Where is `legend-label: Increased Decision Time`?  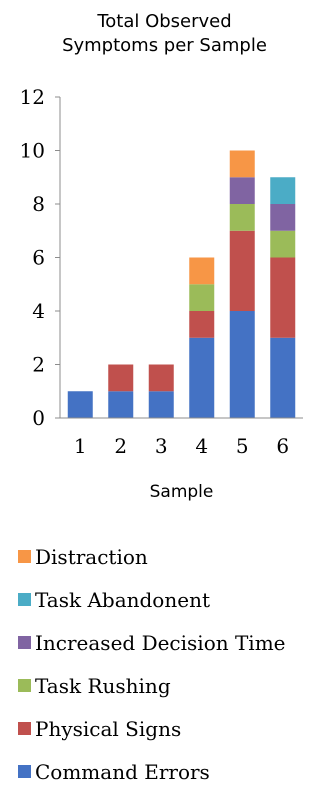 legend-label: Increased Decision Time is located at coordinates (160, 642).